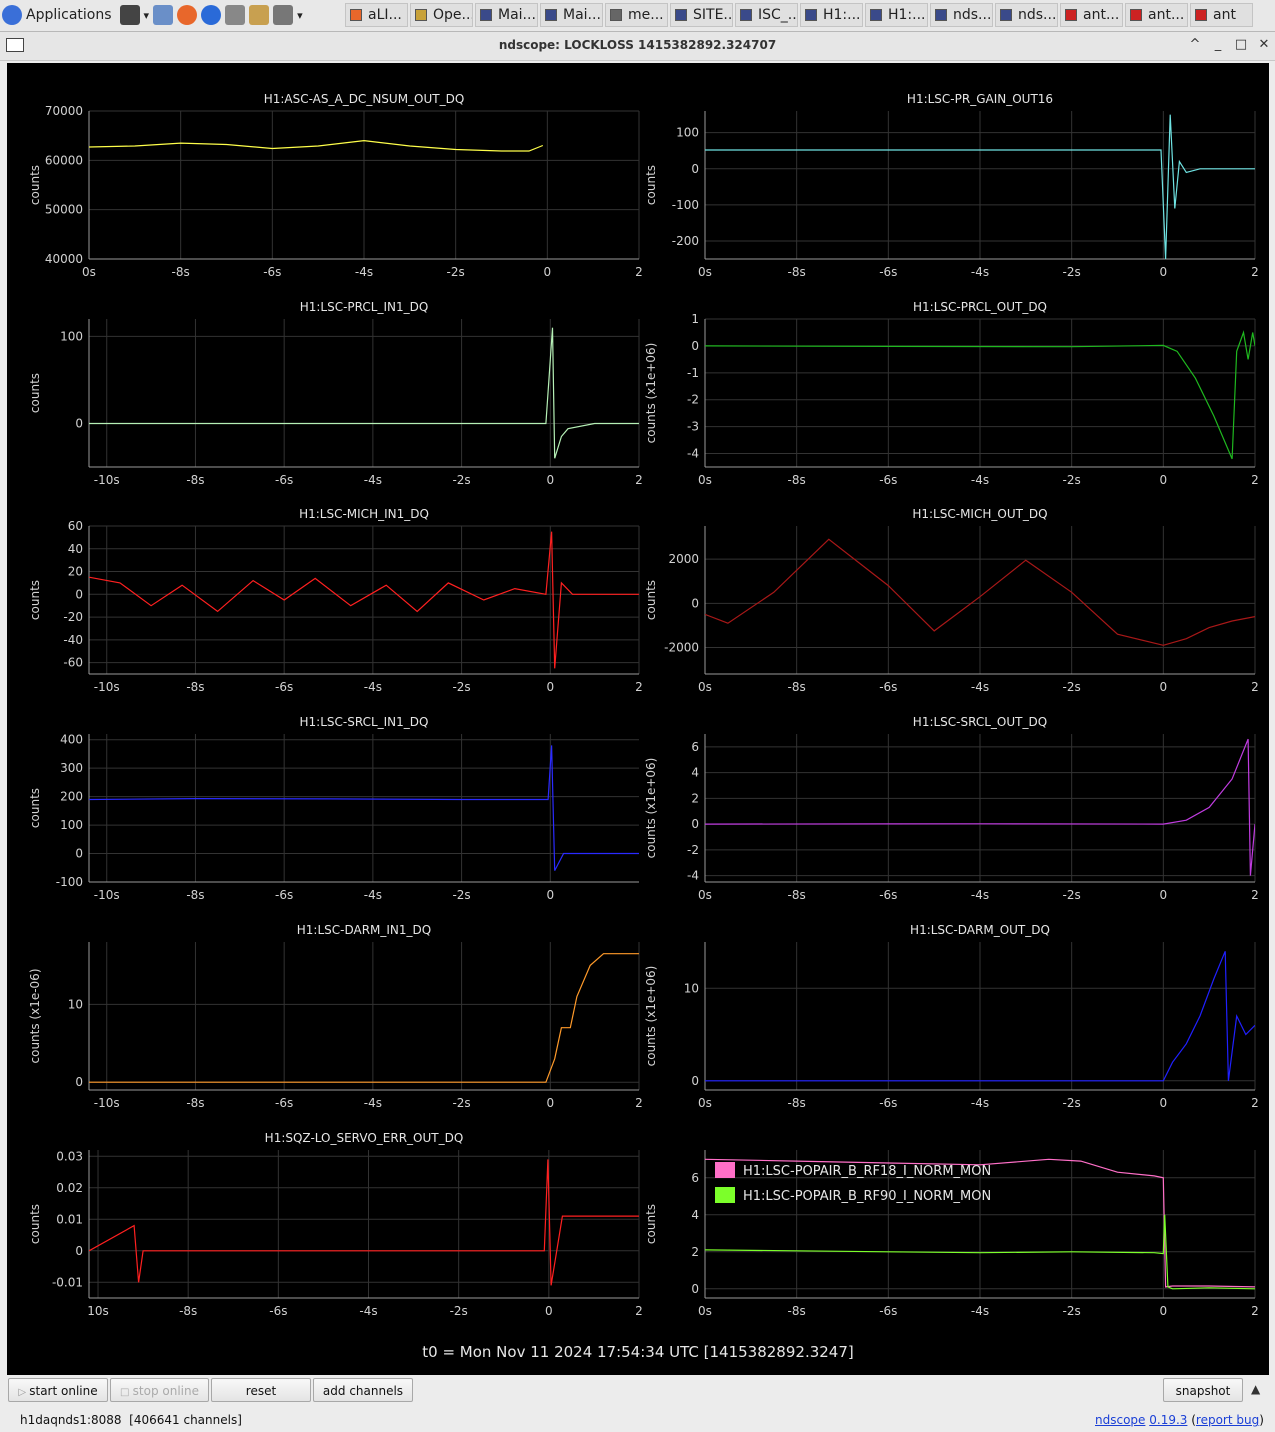 This screenshot has height=1432, width=1275. What do you see at coordinates (1120, 1420) in the screenshot?
I see `ndscope-link: ndscope` at bounding box center [1120, 1420].